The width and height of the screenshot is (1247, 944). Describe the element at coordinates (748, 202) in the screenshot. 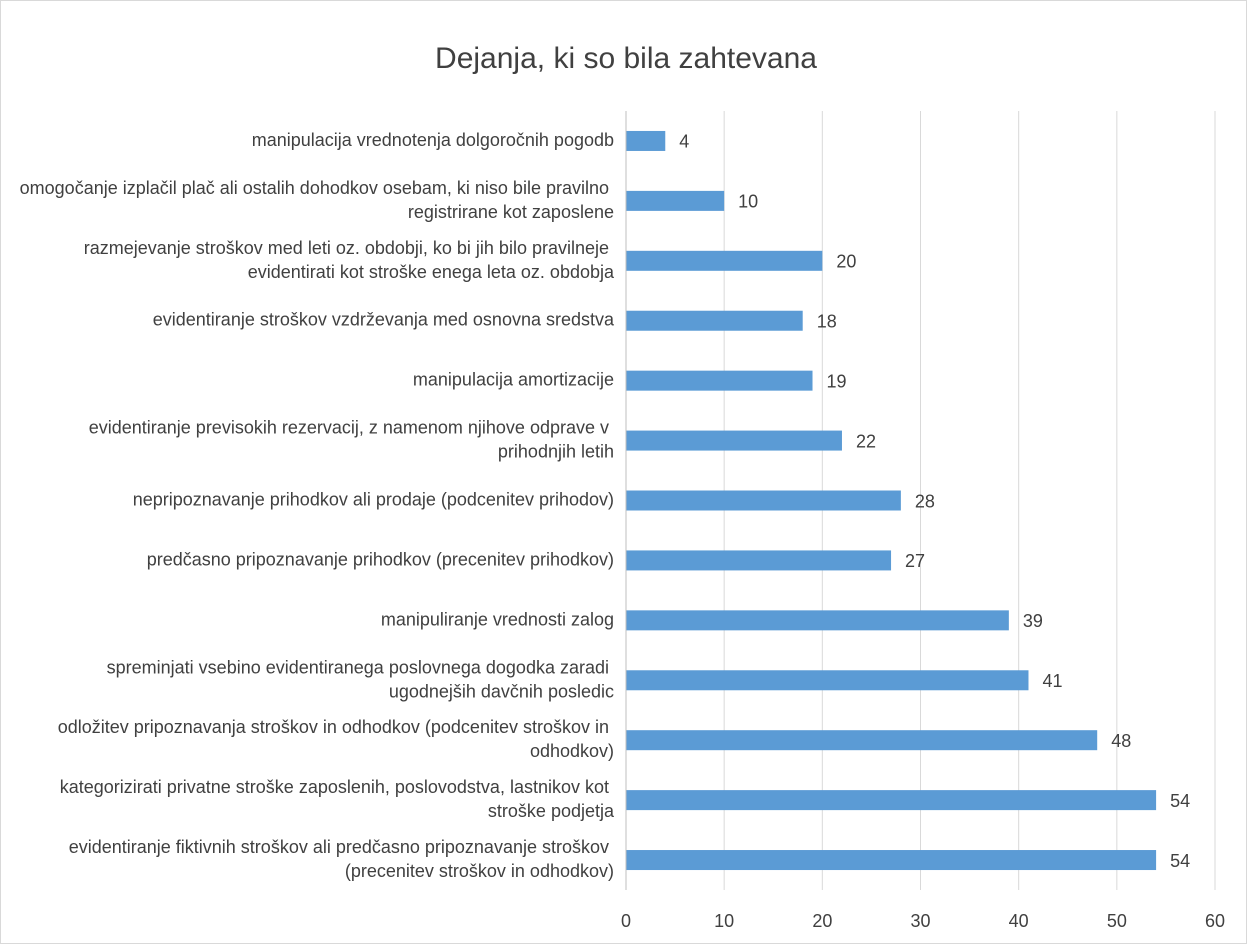

I see `data-label: 10` at that location.